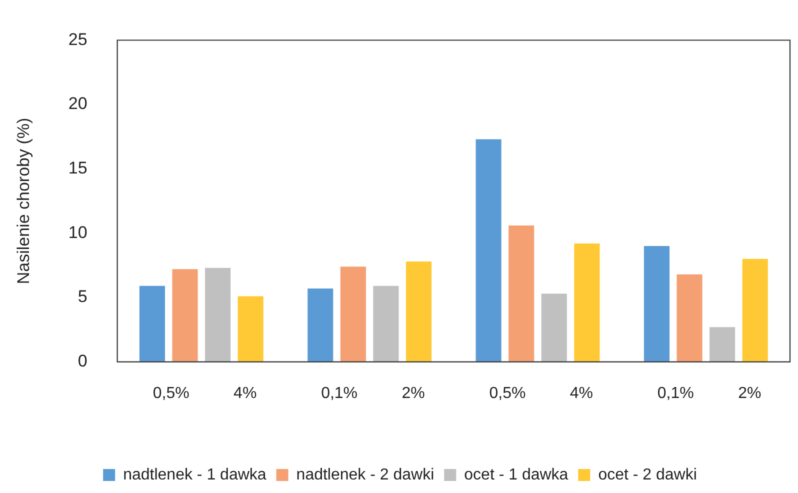 This screenshot has width=798, height=493. What do you see at coordinates (23, 201) in the screenshot?
I see `y-axis-title: Nasilenie choroby (%)` at bounding box center [23, 201].